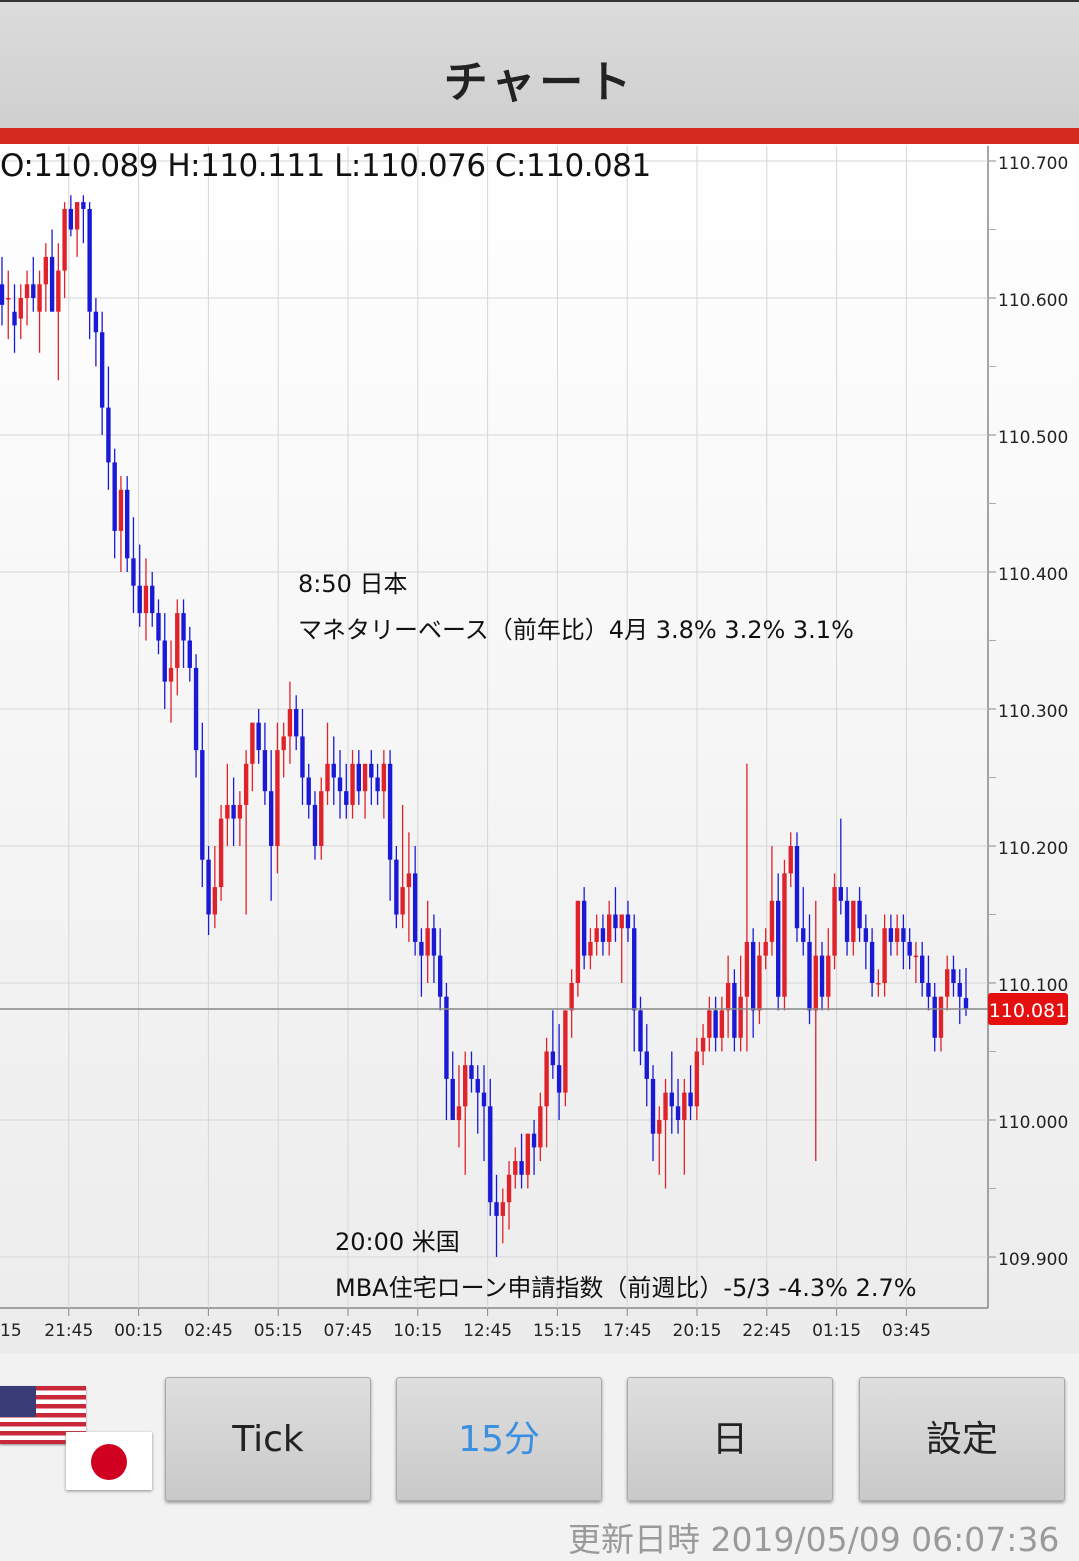 The image size is (1079, 1561). Describe the element at coordinates (109, 1461) in the screenshot. I see `jp-flag-icon` at that location.